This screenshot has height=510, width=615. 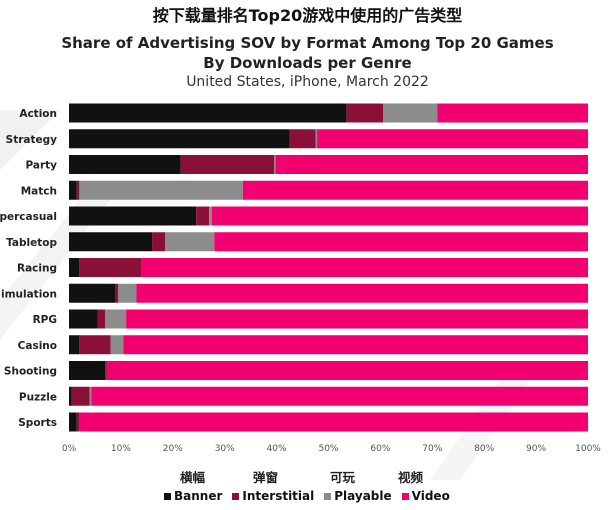 What do you see at coordinates (347, 370) in the screenshot?
I see `bar-shooting-video` at bounding box center [347, 370].